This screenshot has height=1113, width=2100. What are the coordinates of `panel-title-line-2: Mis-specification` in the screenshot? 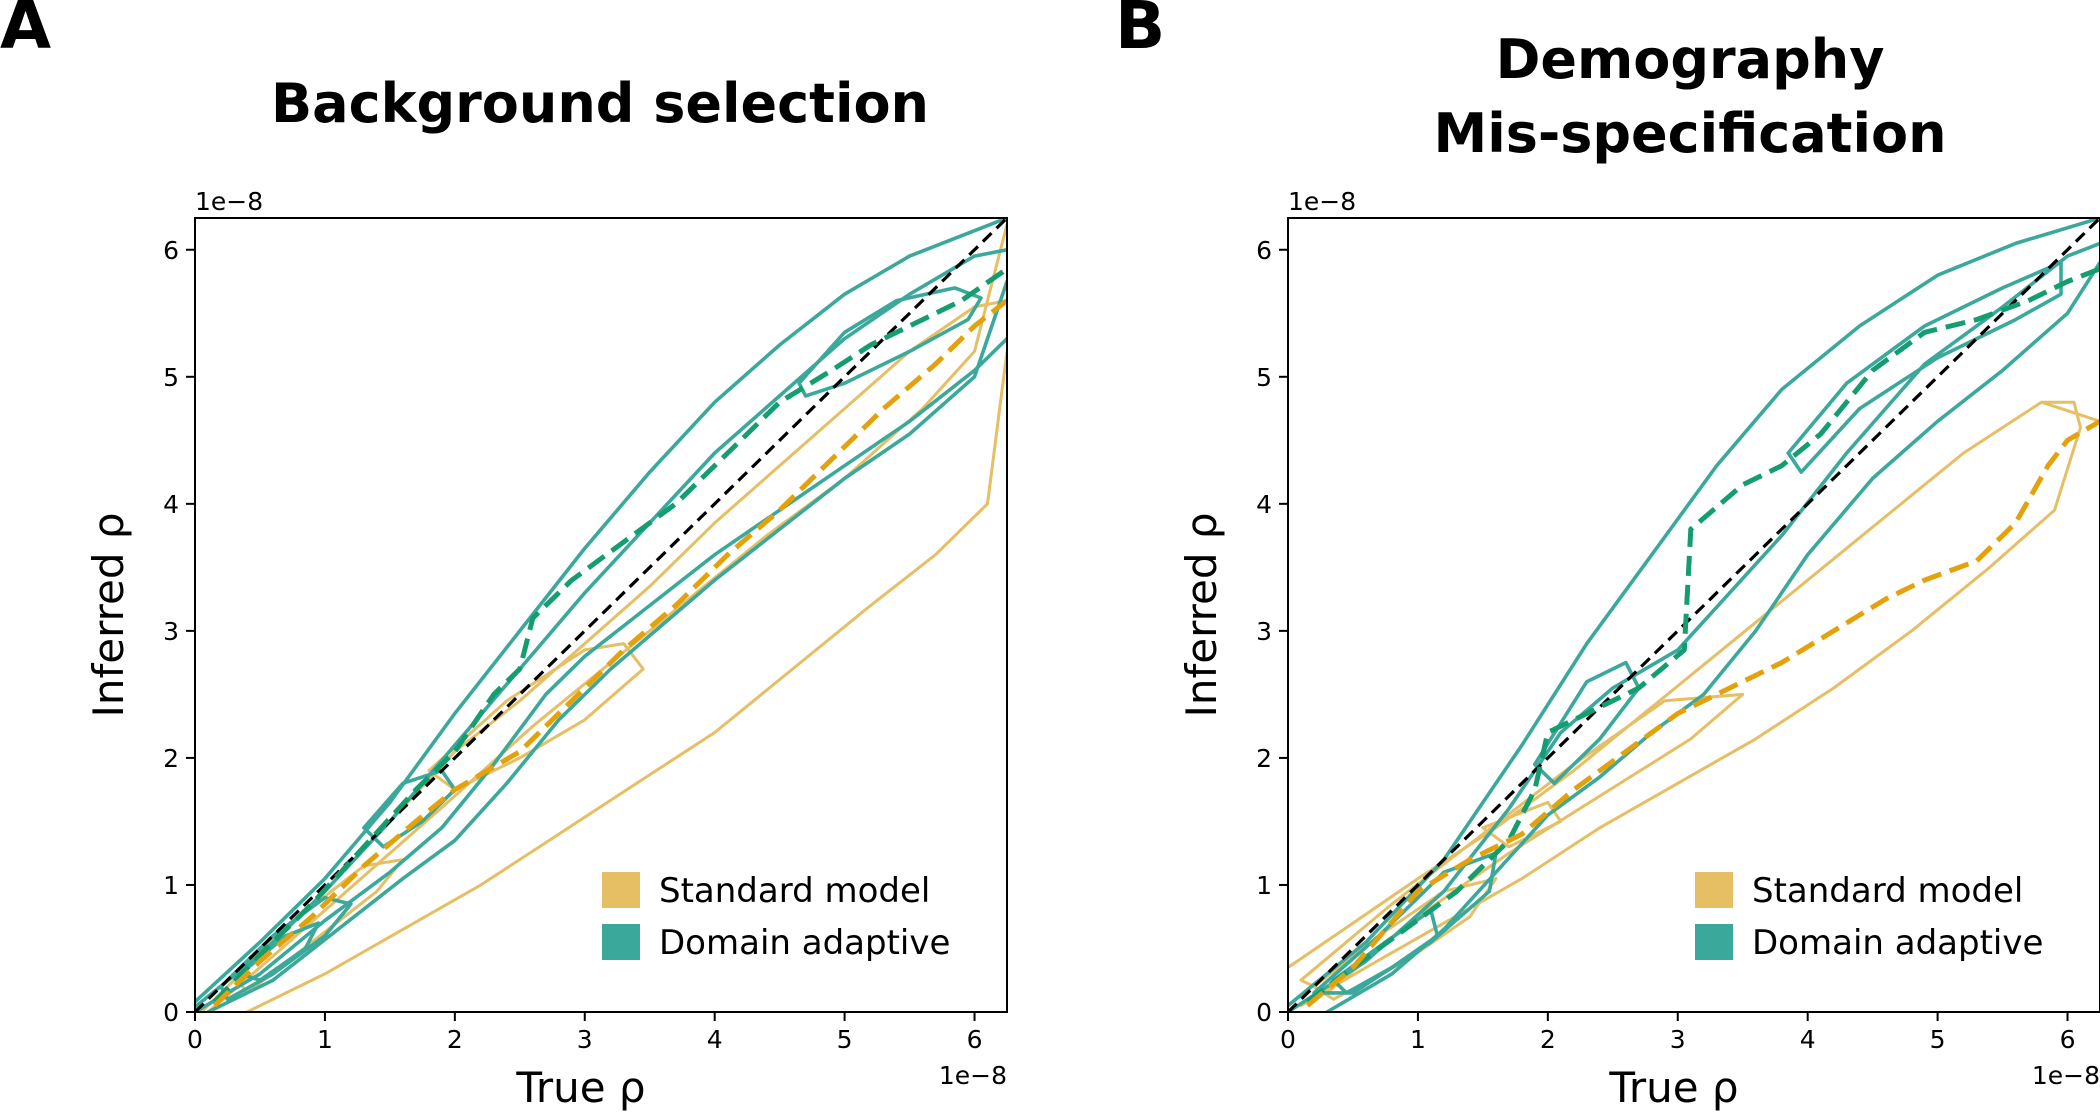 It's located at (1689, 133).